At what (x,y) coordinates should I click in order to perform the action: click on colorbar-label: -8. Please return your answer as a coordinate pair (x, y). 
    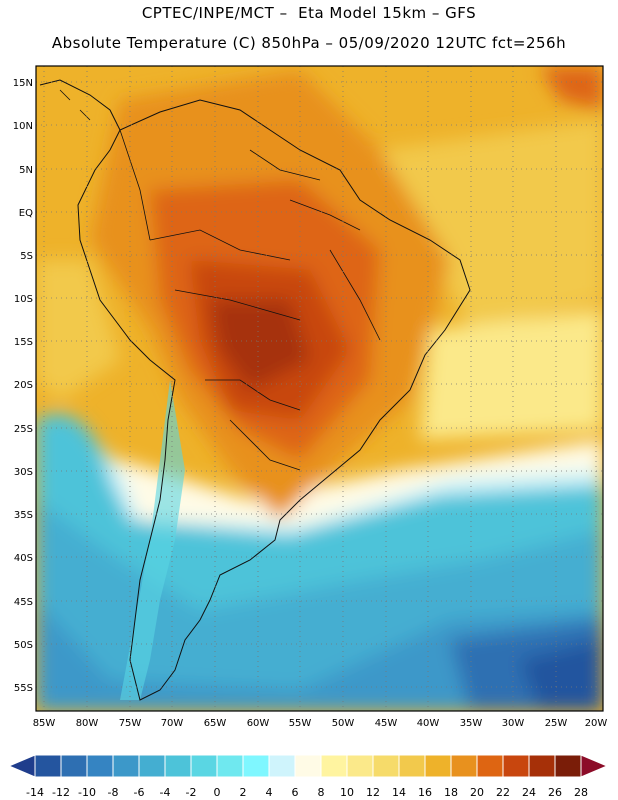
    Looking at the image, I should click on (113, 792).